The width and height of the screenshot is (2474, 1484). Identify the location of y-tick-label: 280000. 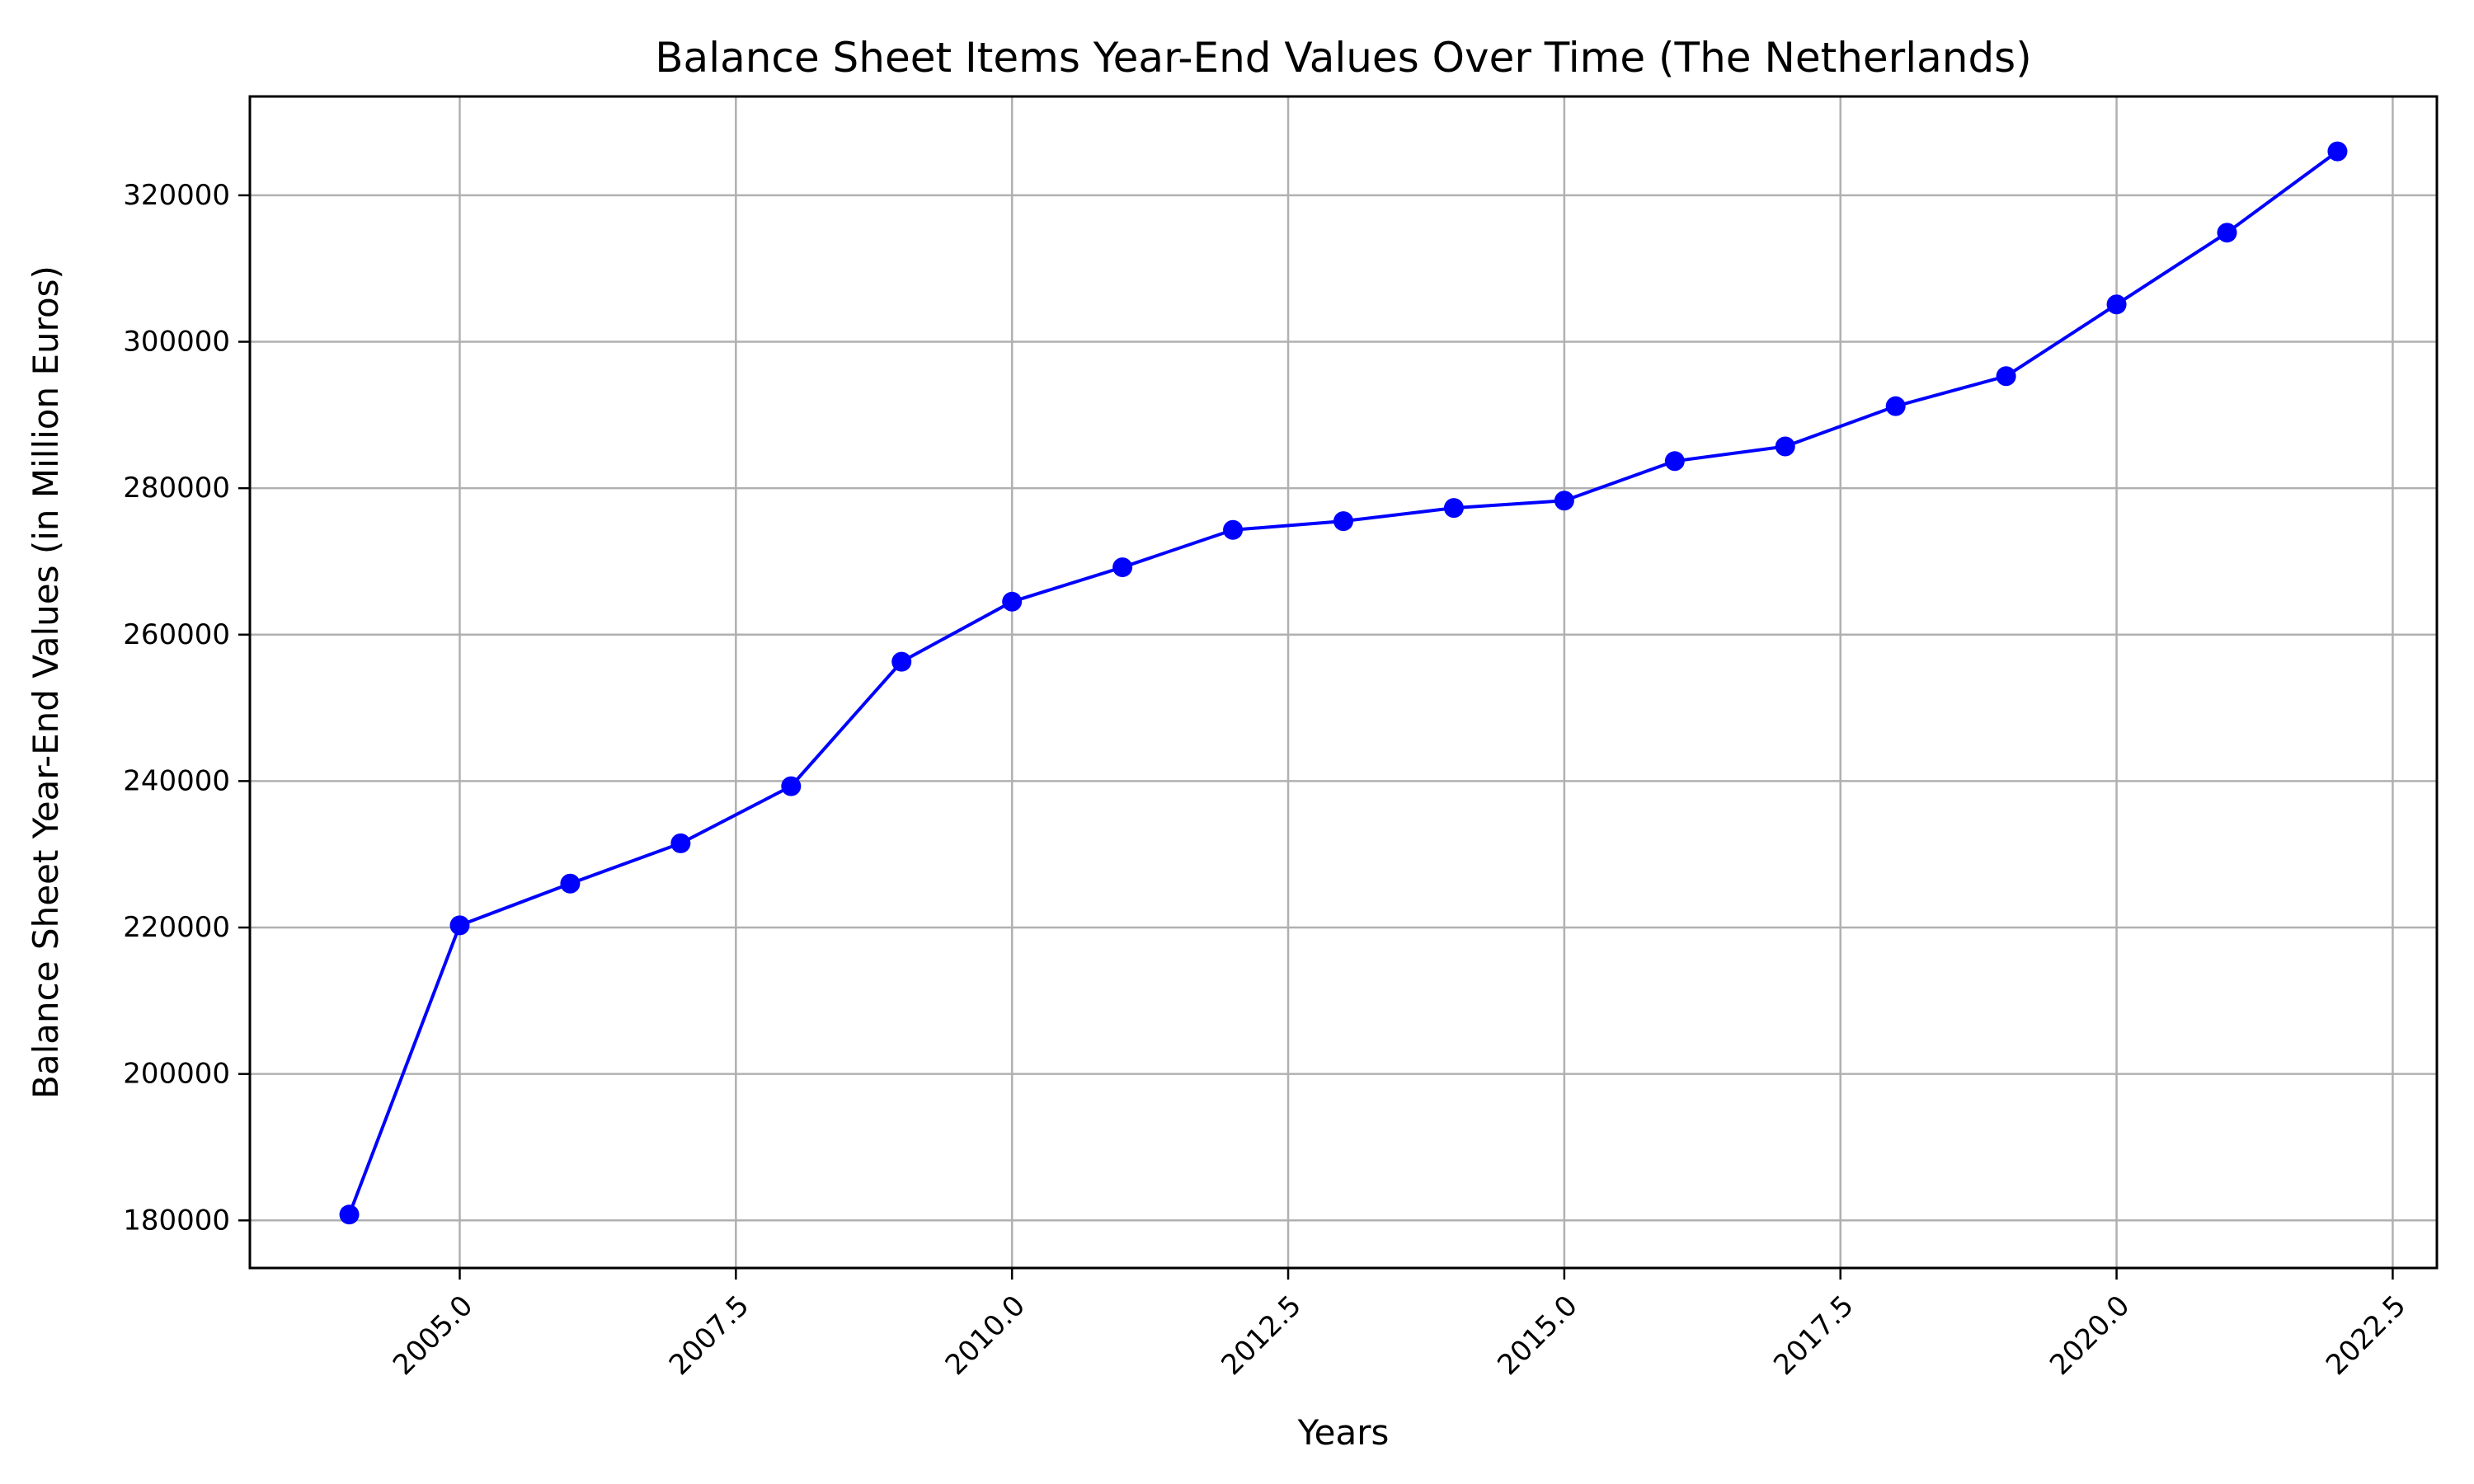
(176, 488).